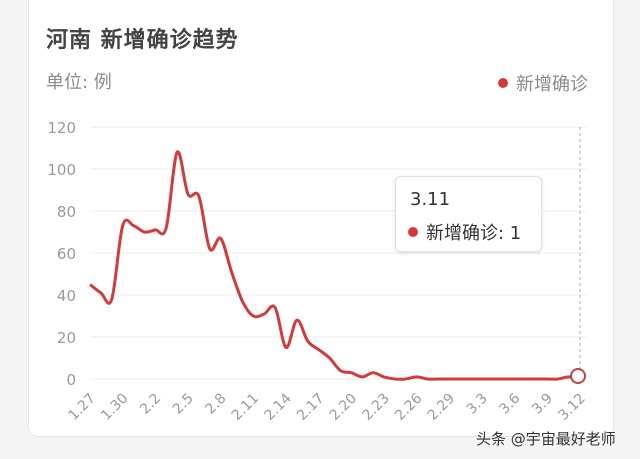  Describe the element at coordinates (408, 406) in the screenshot. I see `x-tick-label: 2.26` at that location.